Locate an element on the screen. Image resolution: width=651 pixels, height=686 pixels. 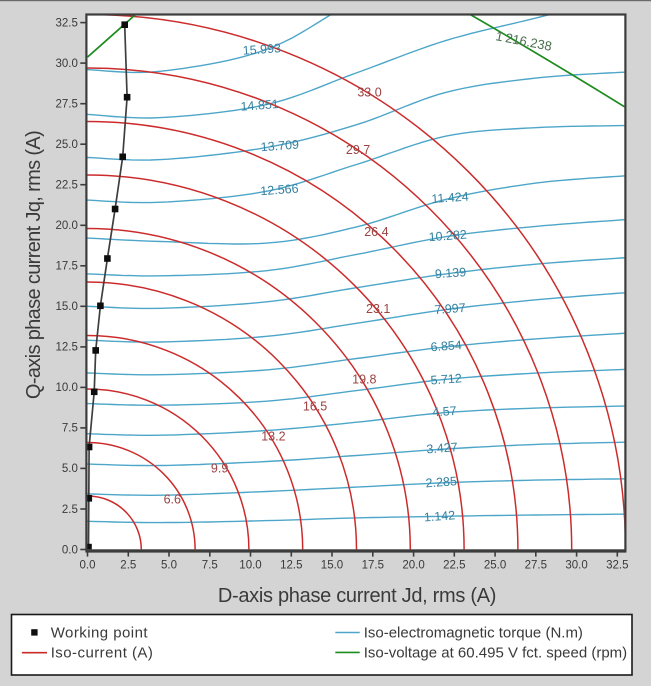
svg-text: Iso-current (A) is located at coordinates (102, 653).